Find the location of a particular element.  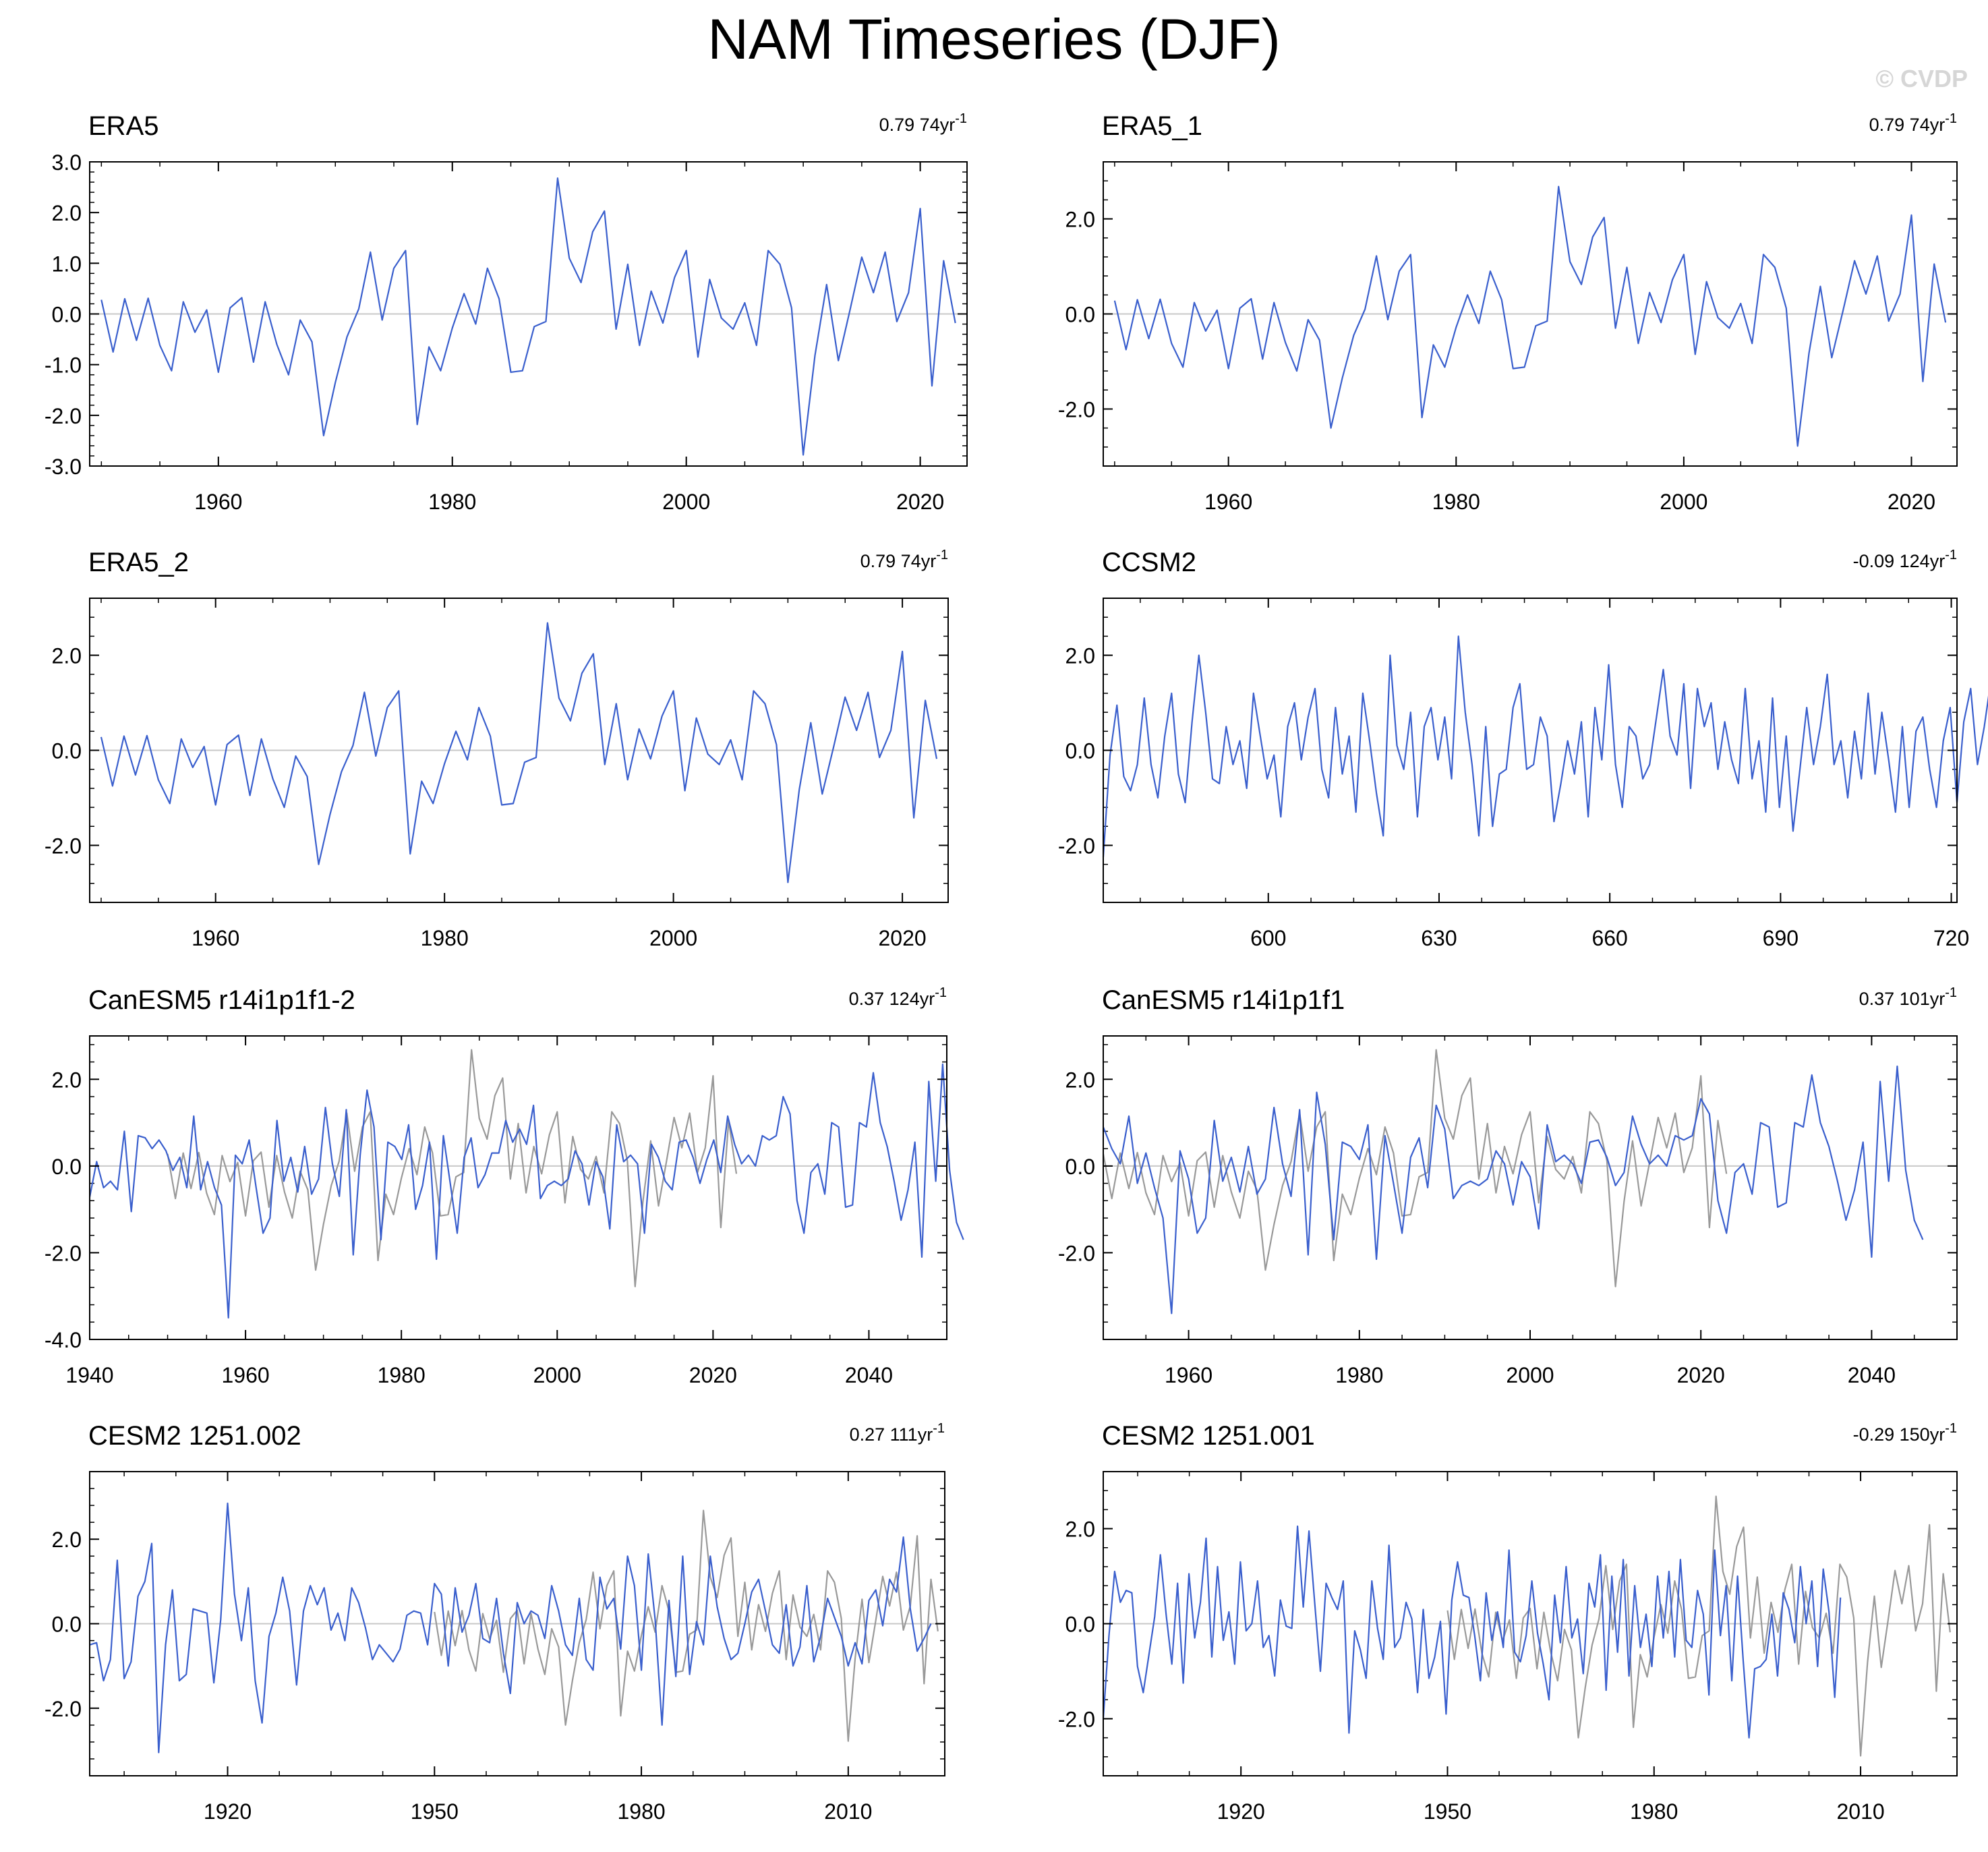

stats-value: -0.09 124yr is located at coordinates (1899, 561).